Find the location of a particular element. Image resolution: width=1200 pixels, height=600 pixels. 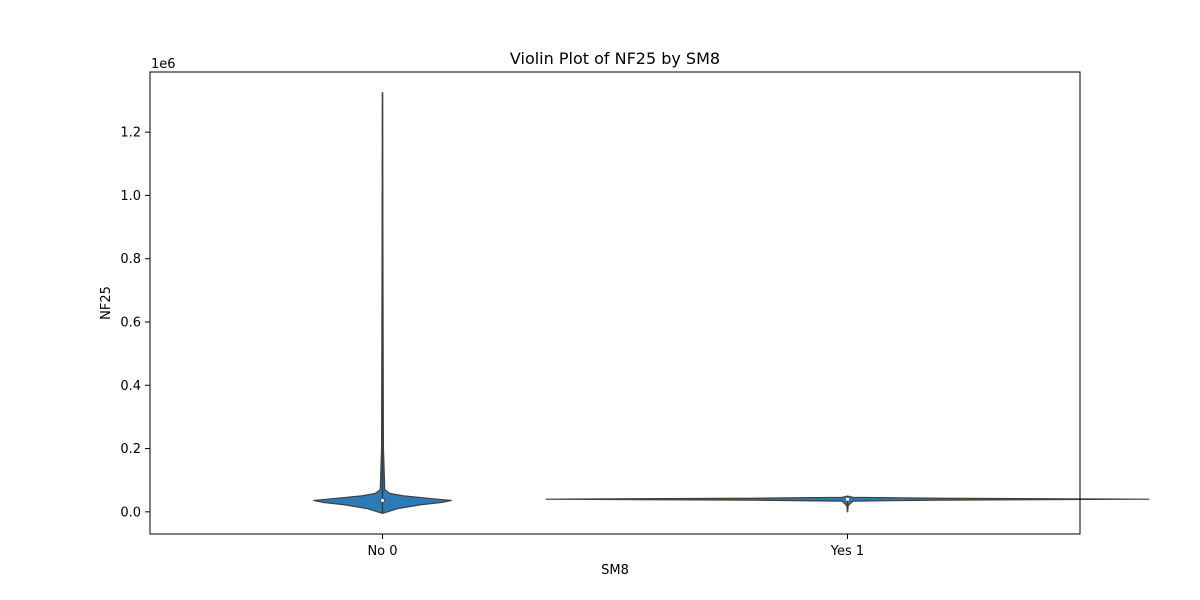

x-axis-label: SM8 is located at coordinates (615, 570).